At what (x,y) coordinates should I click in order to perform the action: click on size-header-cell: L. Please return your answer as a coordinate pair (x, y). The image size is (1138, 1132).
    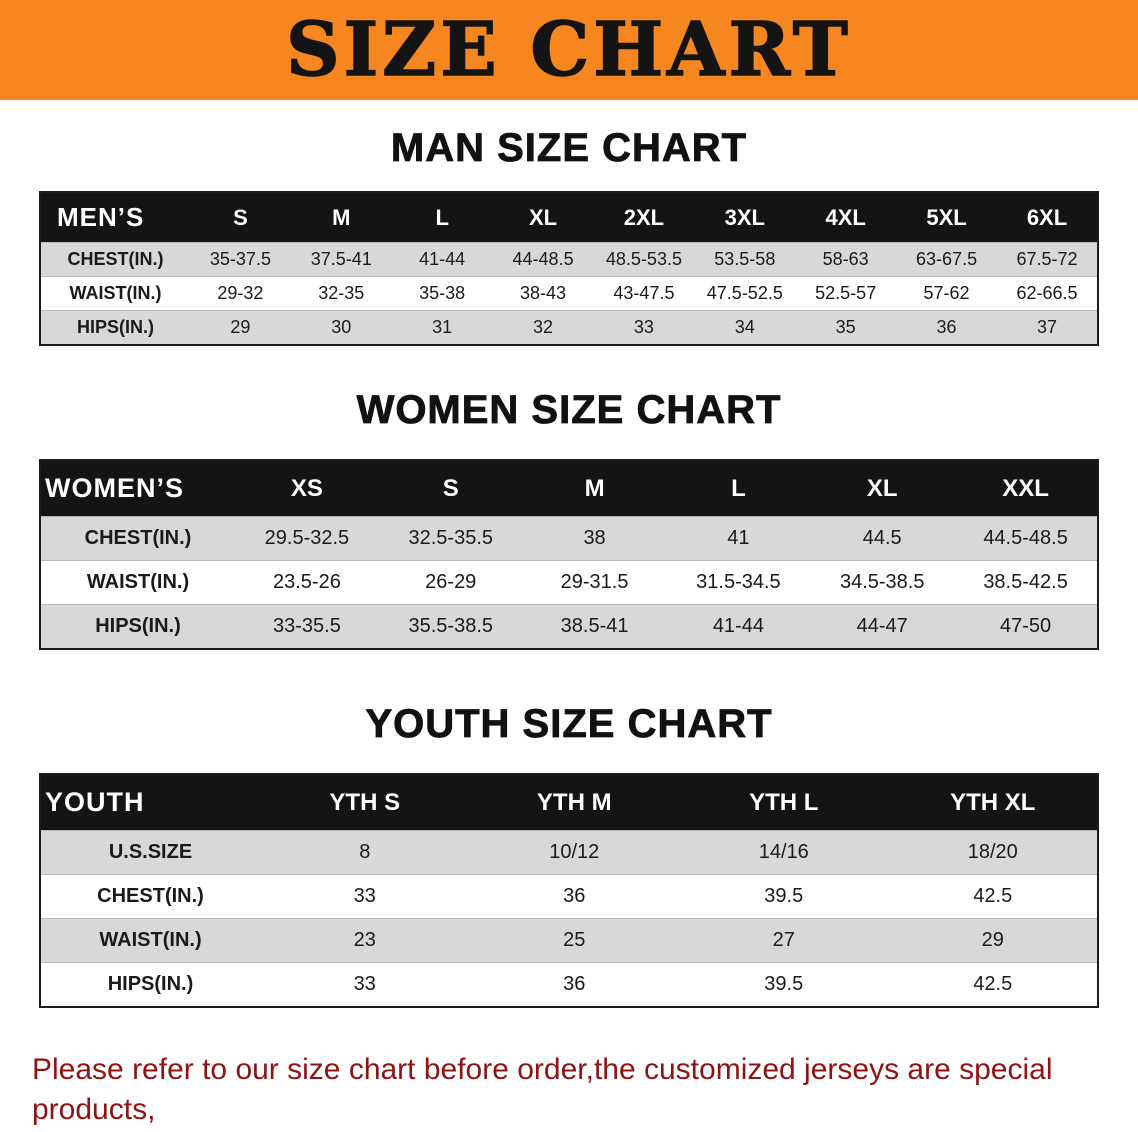
    Looking at the image, I should click on (442, 217).